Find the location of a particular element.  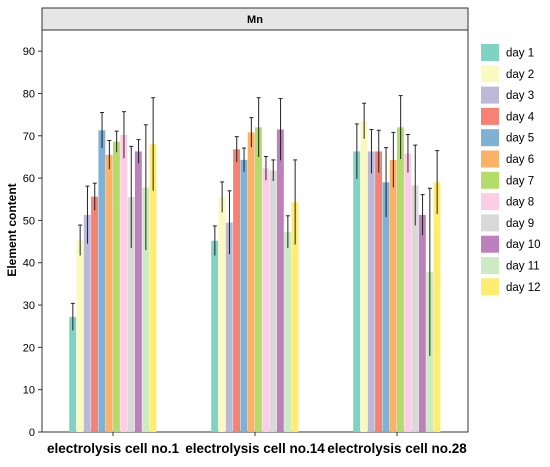

title-strip is located at coordinates (255, 19).